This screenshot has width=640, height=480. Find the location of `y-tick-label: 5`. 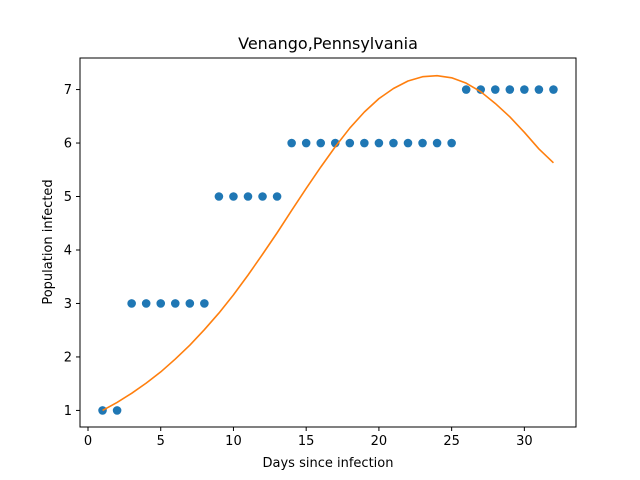

y-tick-label: 5 is located at coordinates (68, 197).